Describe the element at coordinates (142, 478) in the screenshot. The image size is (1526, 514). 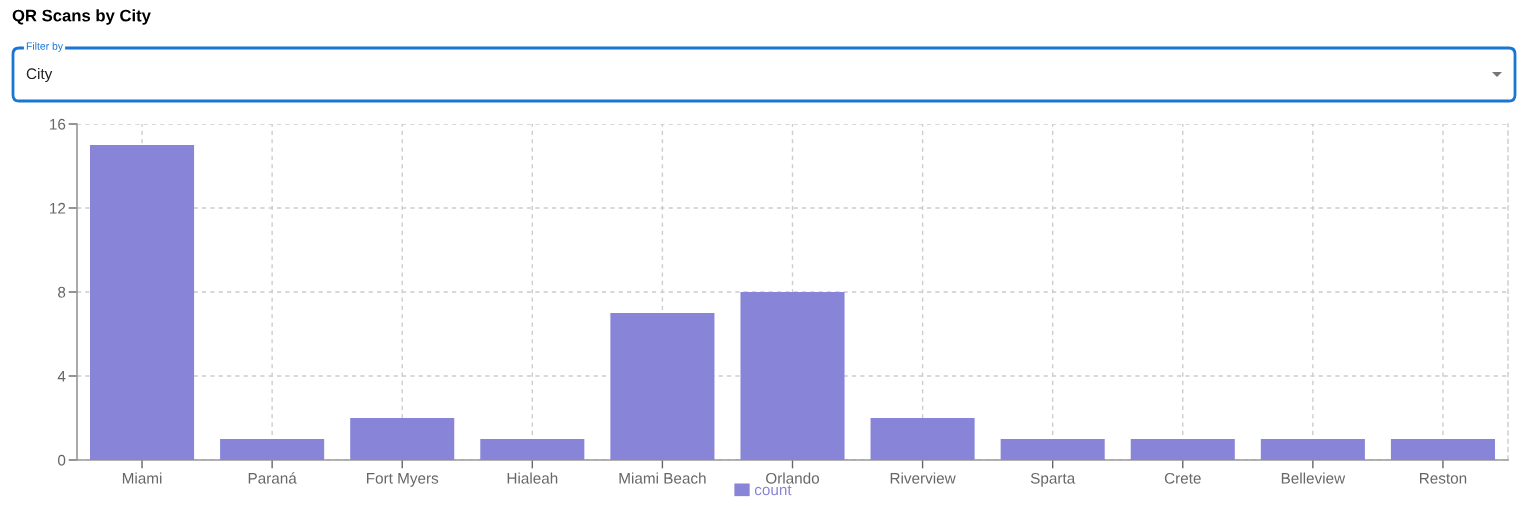
I see `x-tick-label: Miami` at that location.